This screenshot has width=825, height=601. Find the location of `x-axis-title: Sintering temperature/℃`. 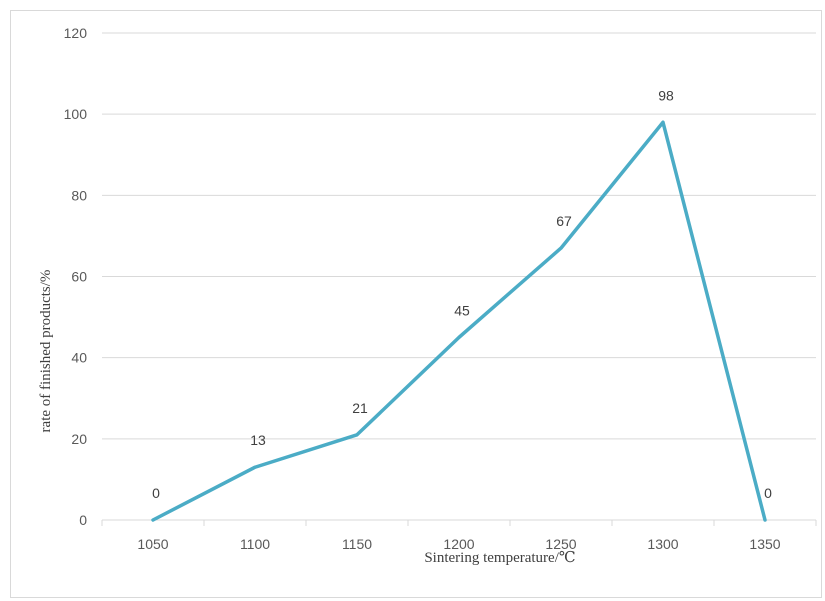

x-axis-title: Sintering temperature/℃ is located at coordinates (499, 558).